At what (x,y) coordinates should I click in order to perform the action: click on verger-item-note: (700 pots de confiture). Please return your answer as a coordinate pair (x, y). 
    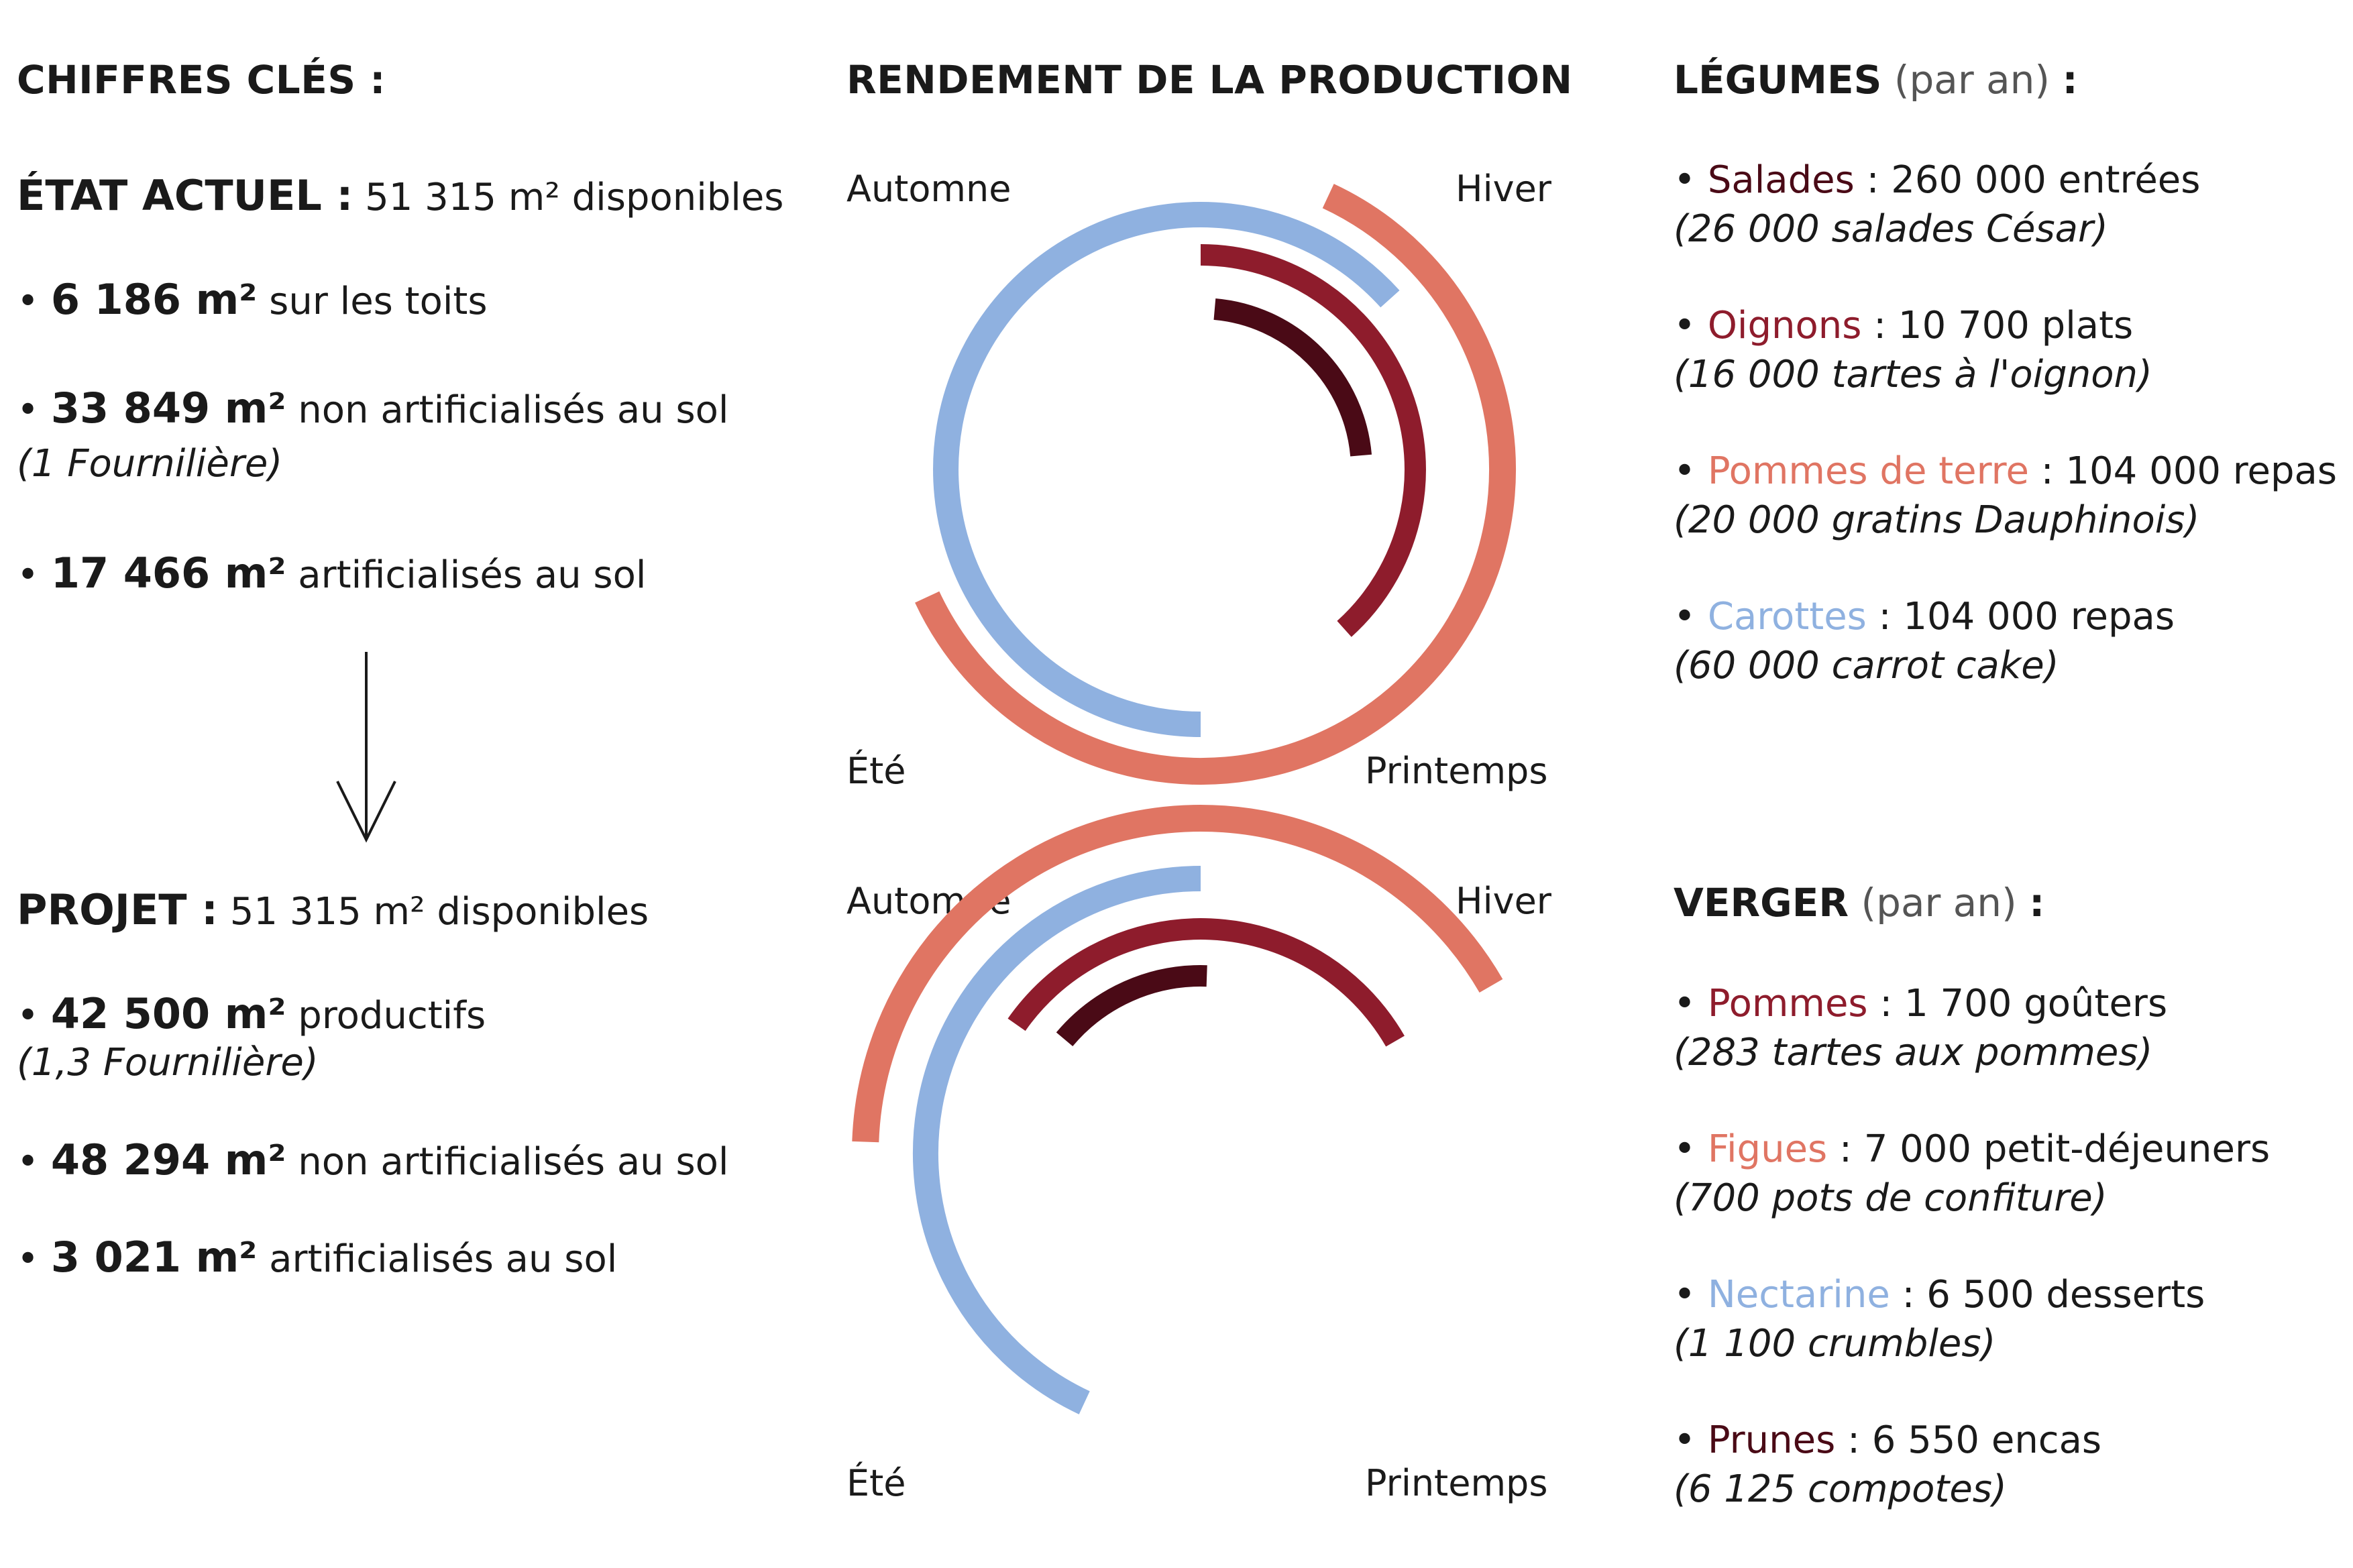
    Looking at the image, I should click on (1891, 1198).